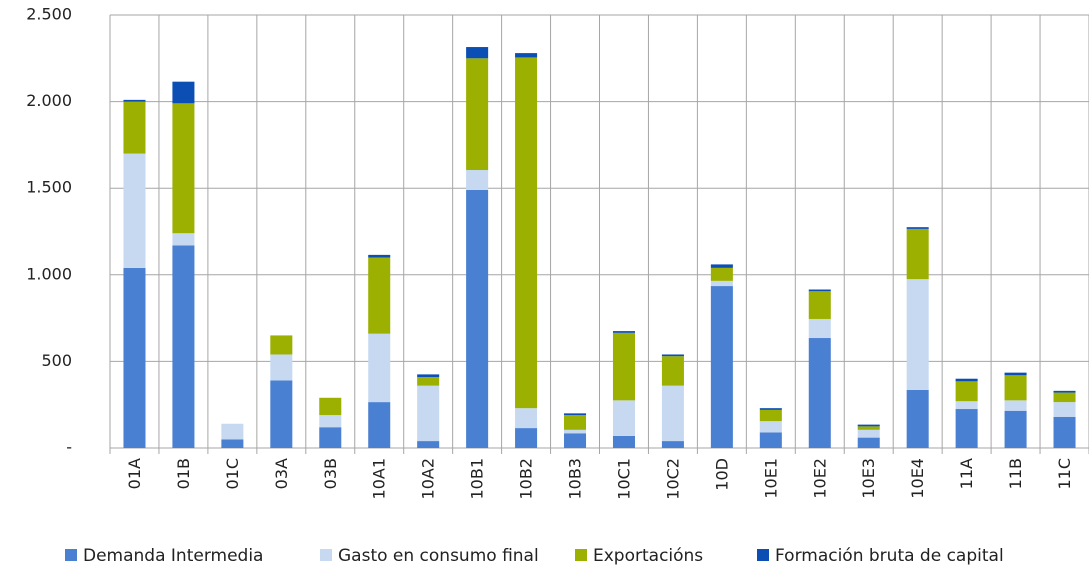  What do you see at coordinates (819, 478) in the screenshot?
I see `x-tick-label: 10E2` at bounding box center [819, 478].